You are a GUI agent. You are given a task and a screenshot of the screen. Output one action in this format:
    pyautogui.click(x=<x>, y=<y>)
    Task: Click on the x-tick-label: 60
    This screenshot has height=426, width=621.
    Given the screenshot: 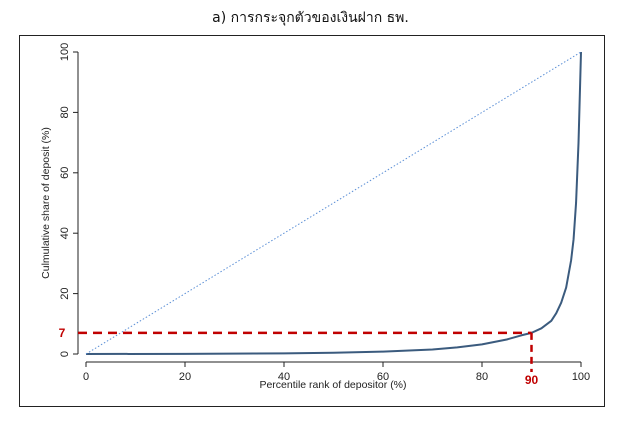 What is the action you would take?
    pyautogui.click(x=383, y=377)
    